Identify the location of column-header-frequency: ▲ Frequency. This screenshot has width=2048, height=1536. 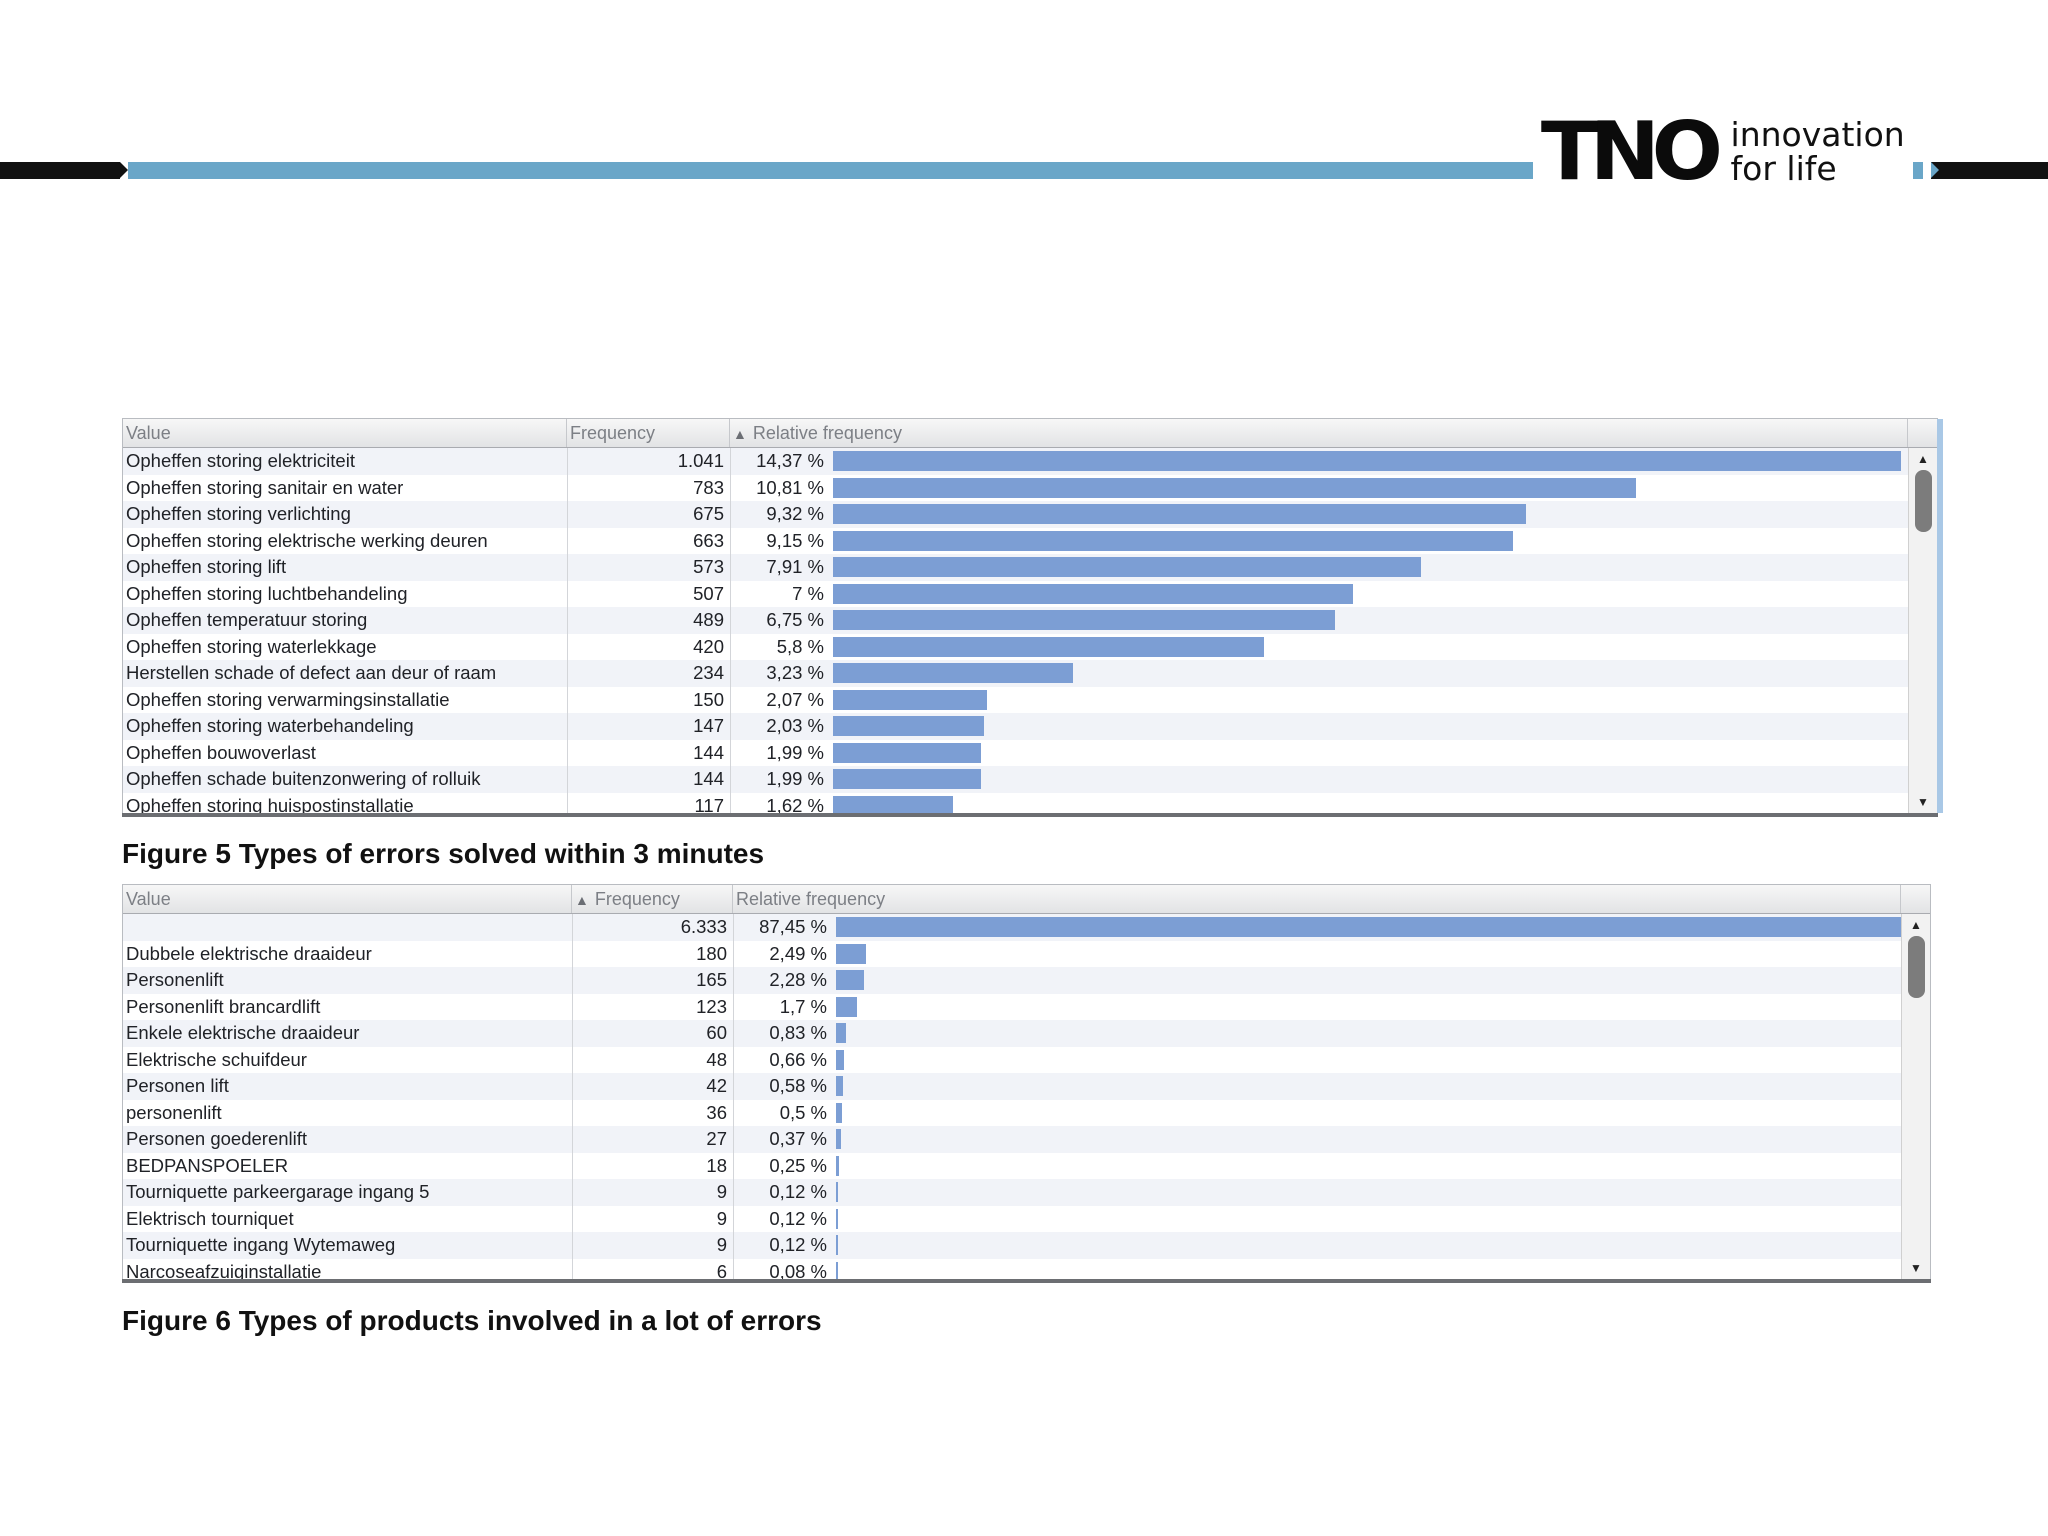
(652, 899).